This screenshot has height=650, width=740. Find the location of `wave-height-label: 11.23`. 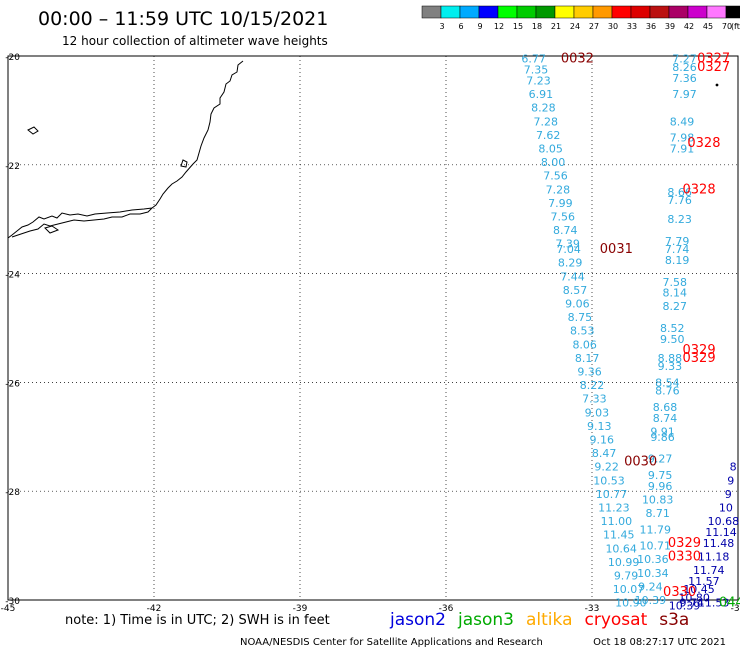

wave-height-label: 11.23 is located at coordinates (614, 508).